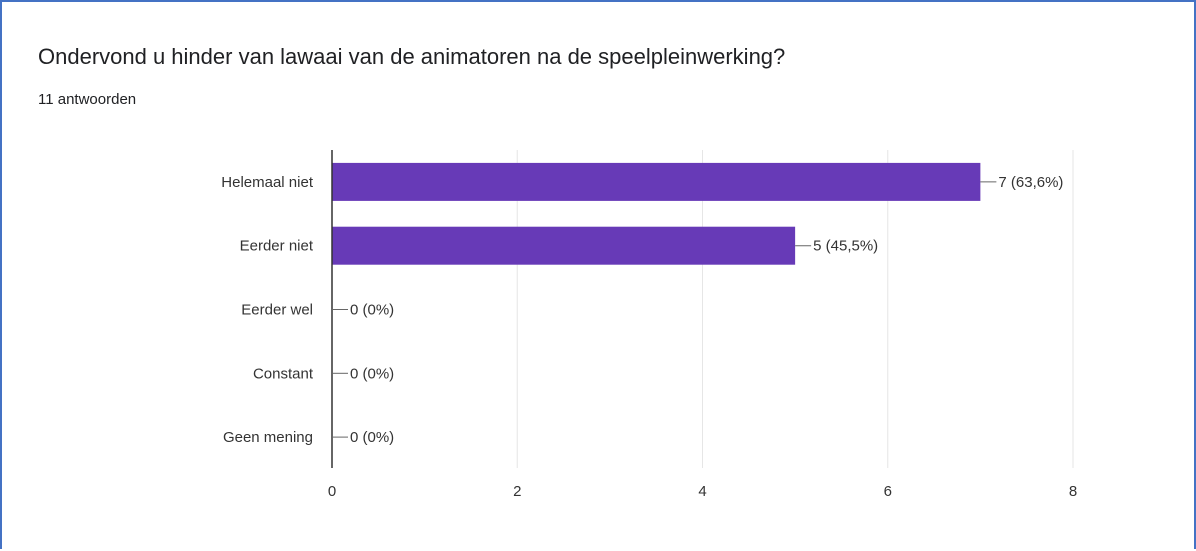 The width and height of the screenshot is (1196, 551). What do you see at coordinates (888, 491) in the screenshot?
I see `x-tick-label-6: 6` at bounding box center [888, 491].